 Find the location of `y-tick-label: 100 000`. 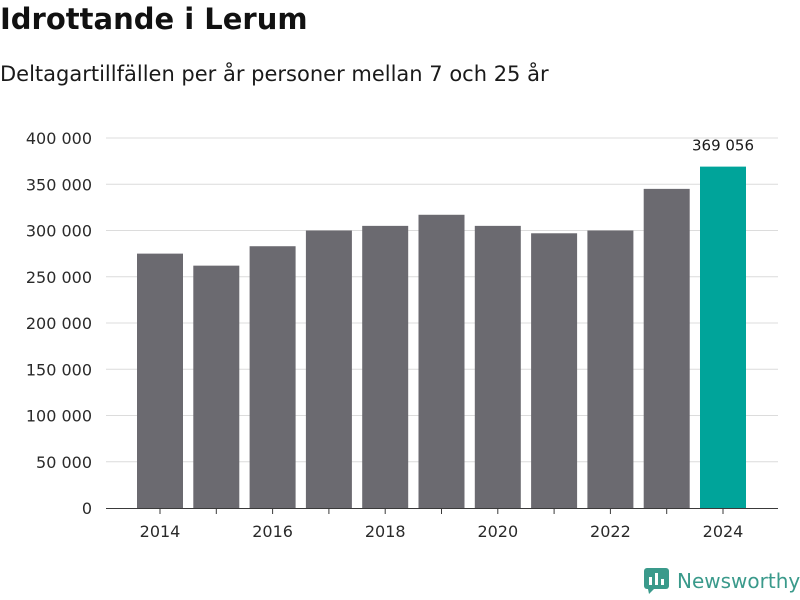

y-tick-label: 100 000 is located at coordinates (59, 416).